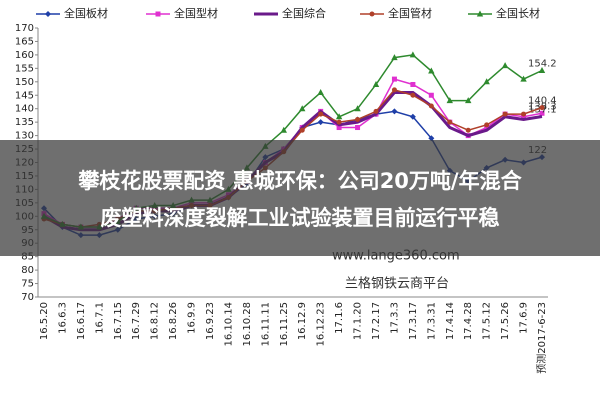  What do you see at coordinates (450, 321) in the screenshot?
I see `x-tick-label: 17.4.14` at bounding box center [450, 321].